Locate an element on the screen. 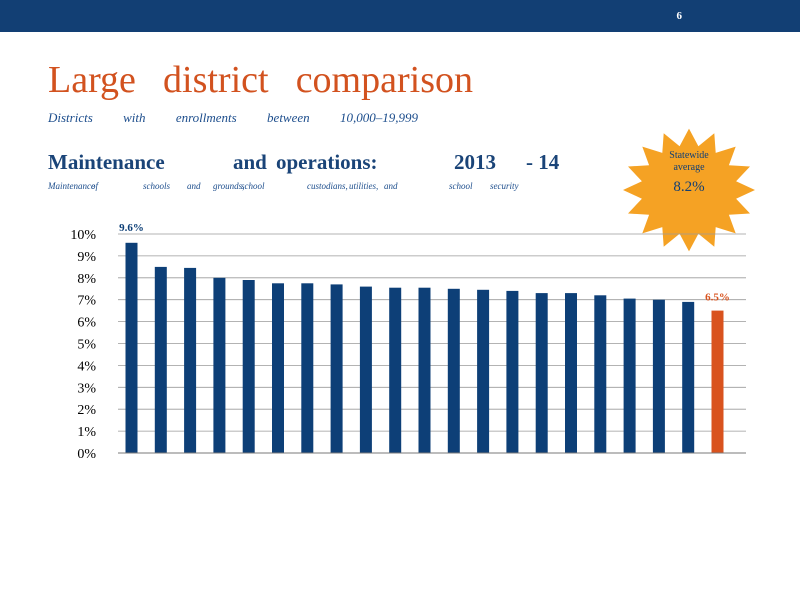 The image size is (800, 600). top-banner: 6 is located at coordinates (400, 16).